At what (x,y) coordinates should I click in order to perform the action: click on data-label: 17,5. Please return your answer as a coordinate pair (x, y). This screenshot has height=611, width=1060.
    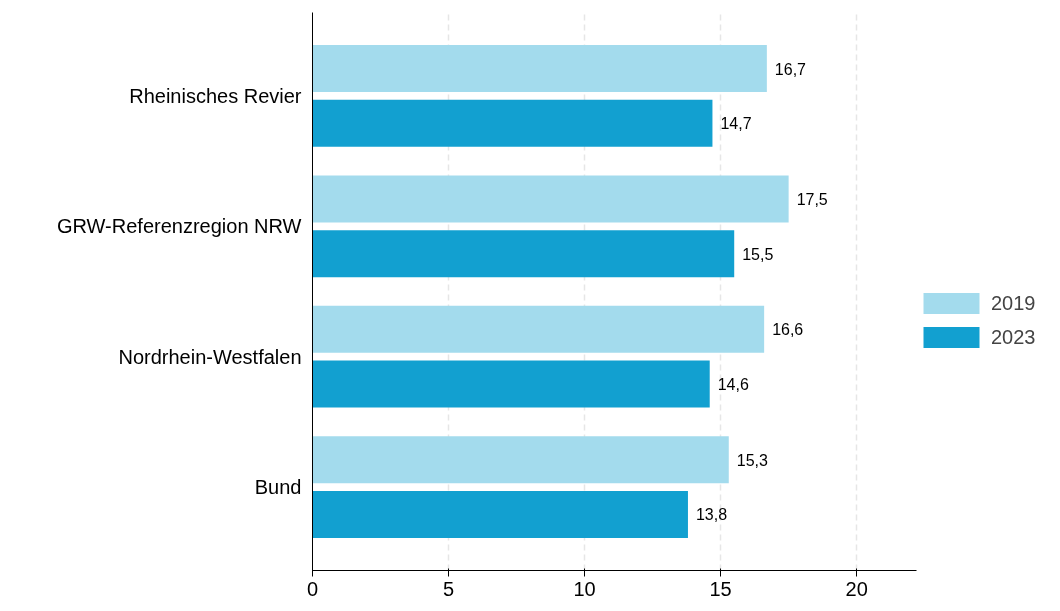
    Looking at the image, I should click on (812, 199).